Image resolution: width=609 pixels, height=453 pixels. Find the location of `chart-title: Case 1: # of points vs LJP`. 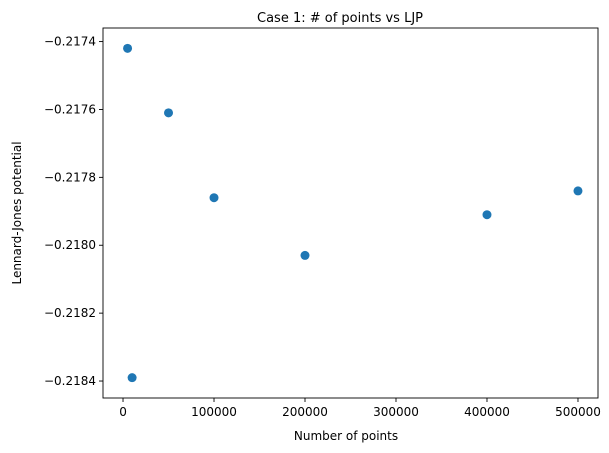

chart-title: Case 1: # of points vs LJP is located at coordinates (340, 18).